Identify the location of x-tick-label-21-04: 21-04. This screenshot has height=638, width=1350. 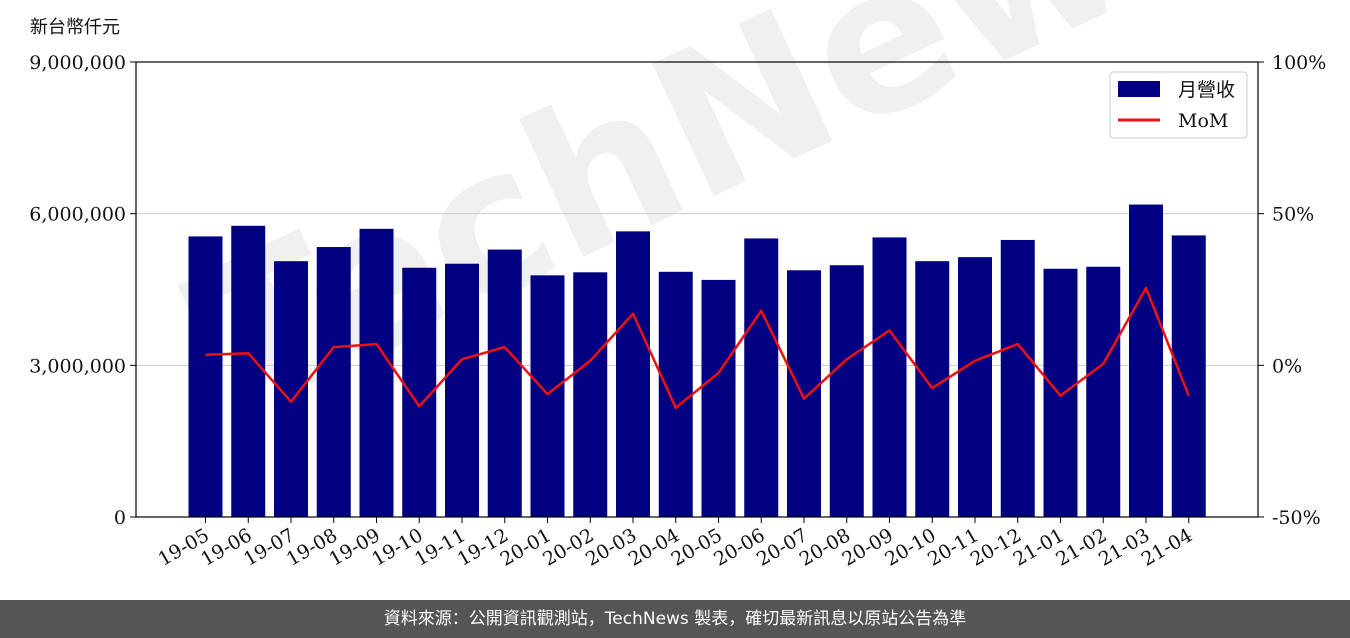
(1167, 547).